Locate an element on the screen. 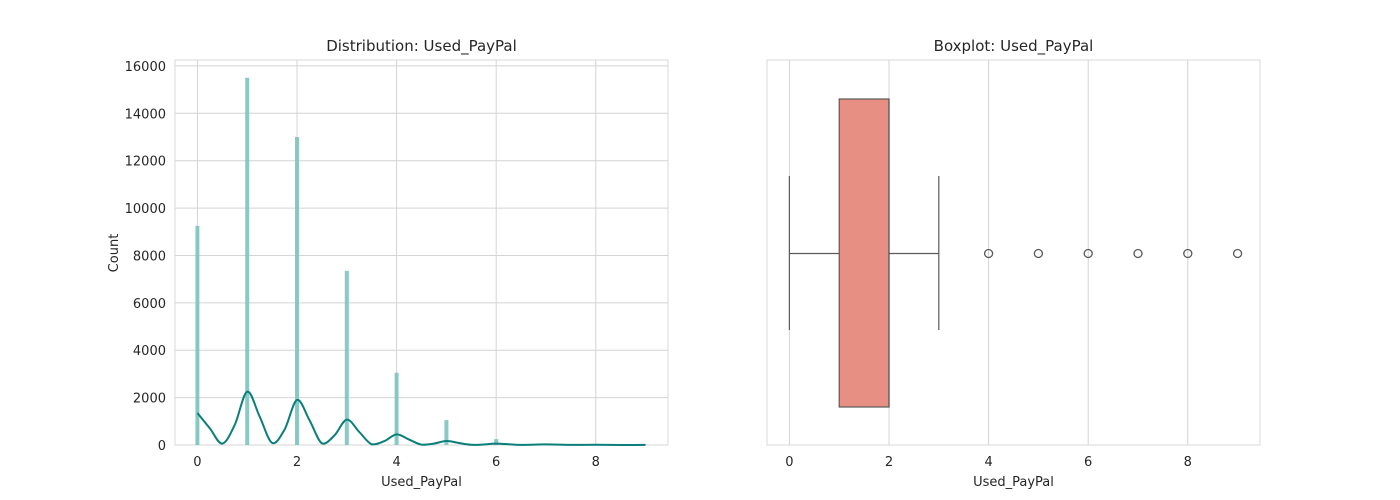  y-tick-label: 0 is located at coordinates (162, 446).